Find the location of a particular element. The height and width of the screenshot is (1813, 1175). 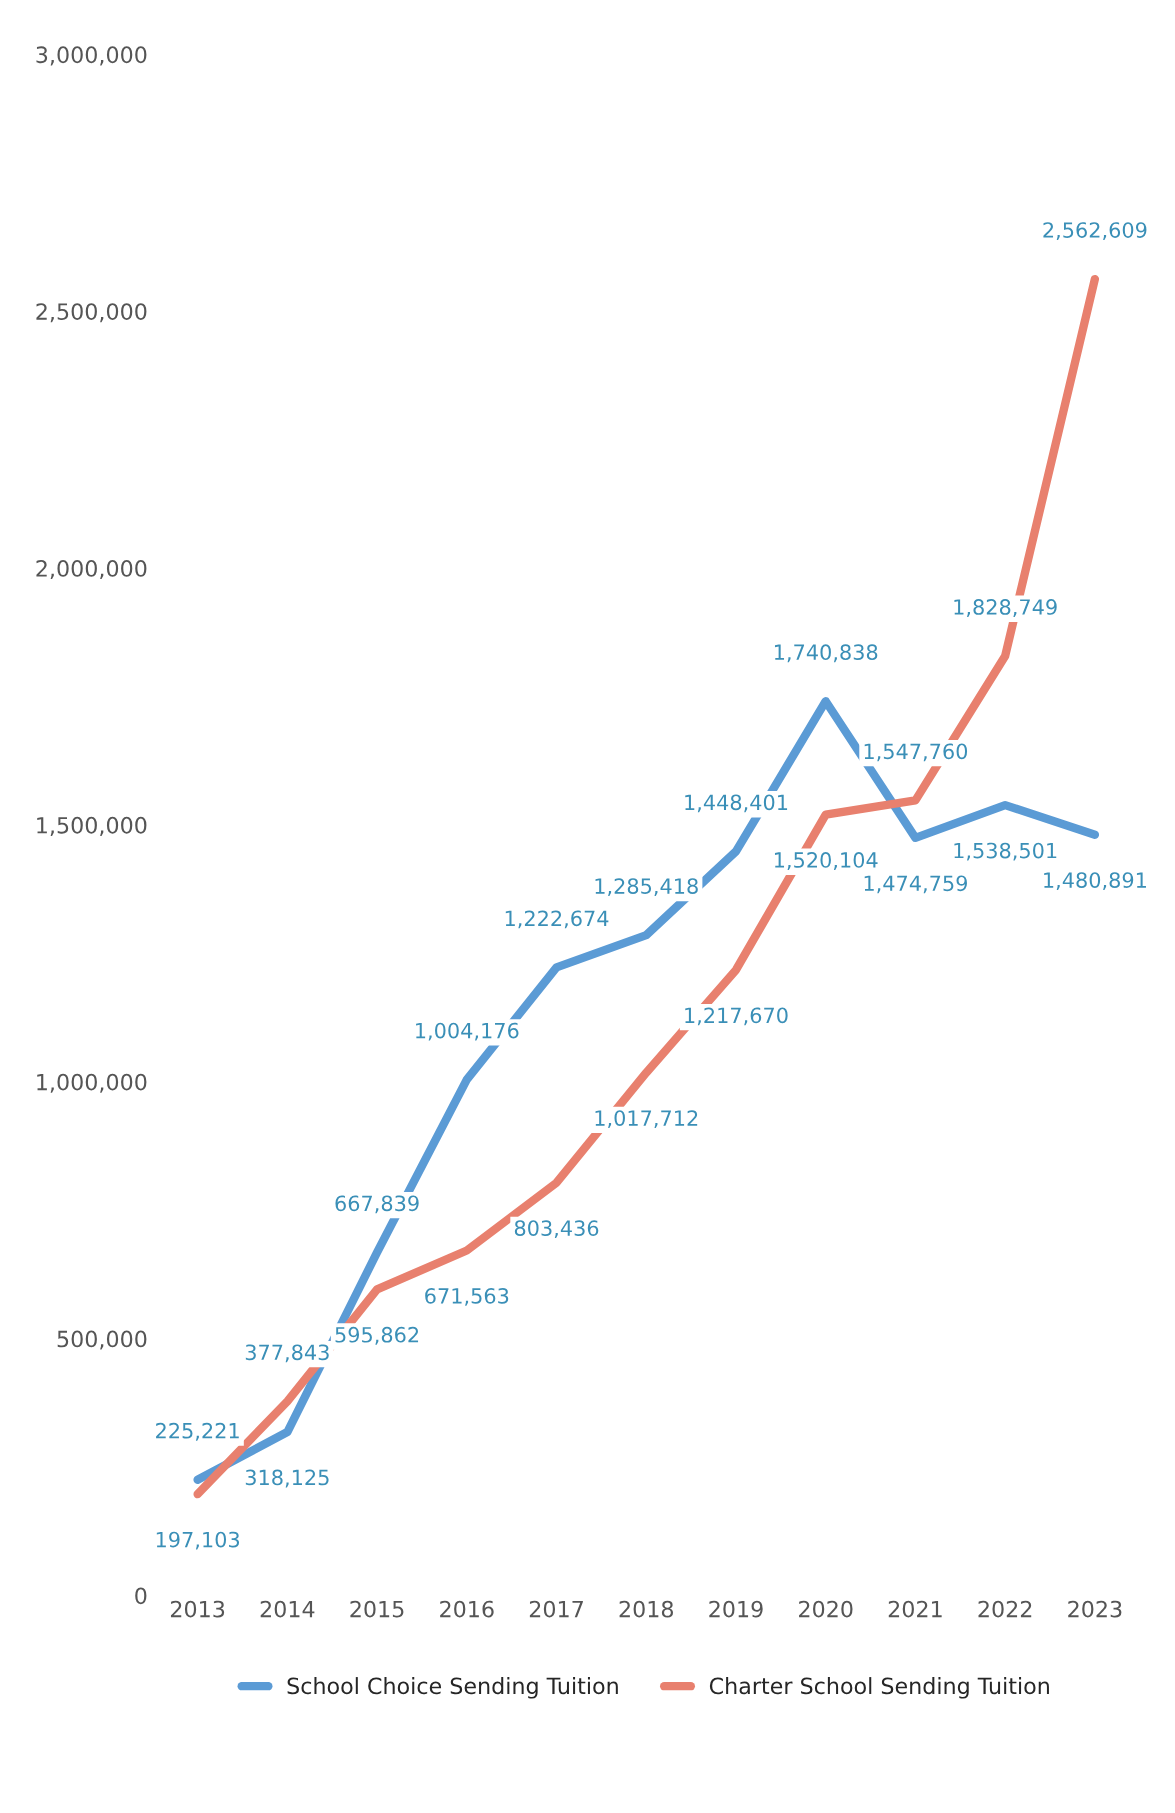

data-label: 377,843 is located at coordinates (287, 1353).